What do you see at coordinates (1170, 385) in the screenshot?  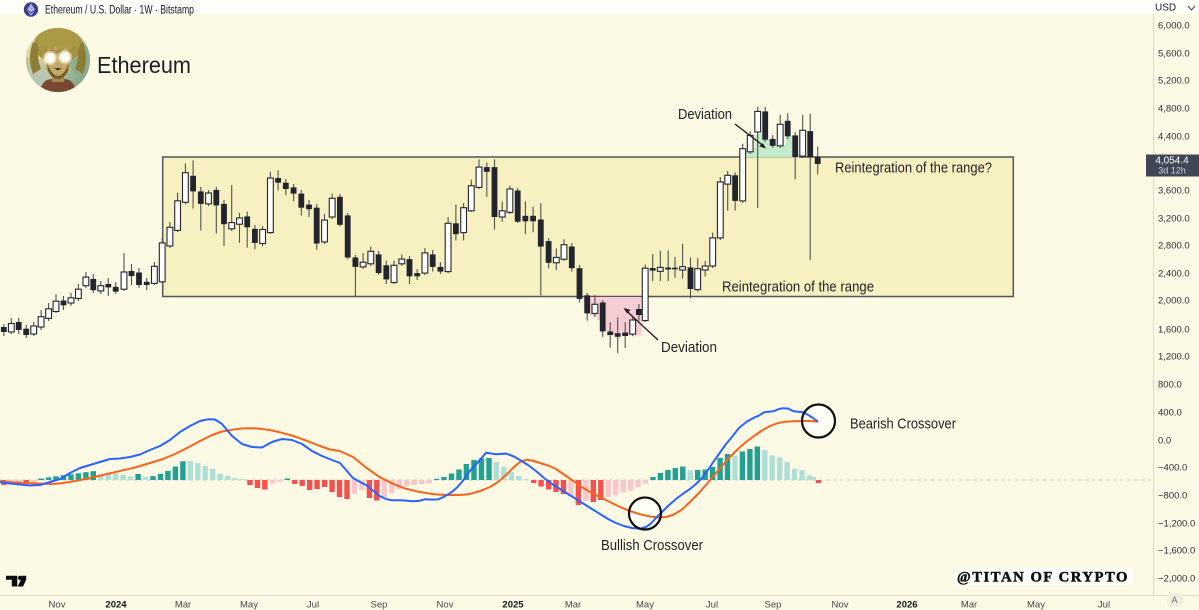 I see `svg-text: 800.0` at bounding box center [1170, 385].